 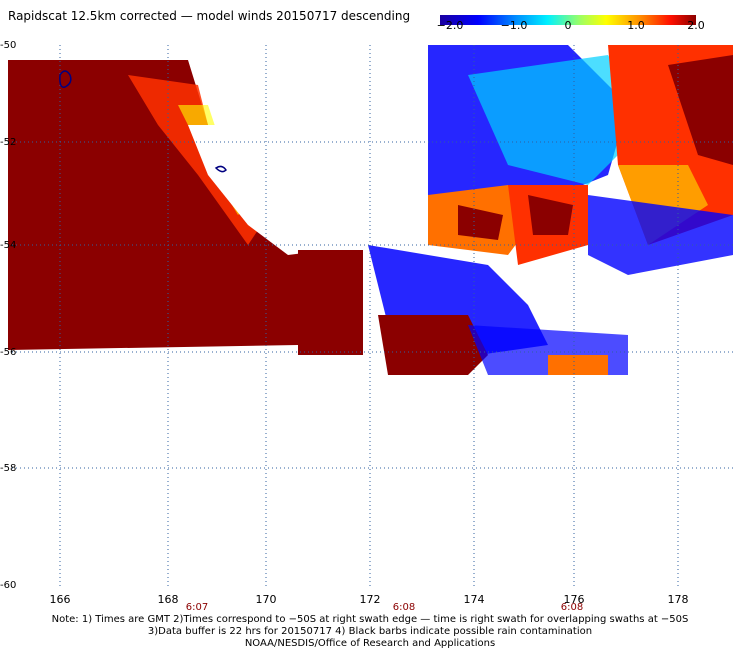 What do you see at coordinates (168, 599) in the screenshot?
I see `lon-label: 168` at bounding box center [168, 599].